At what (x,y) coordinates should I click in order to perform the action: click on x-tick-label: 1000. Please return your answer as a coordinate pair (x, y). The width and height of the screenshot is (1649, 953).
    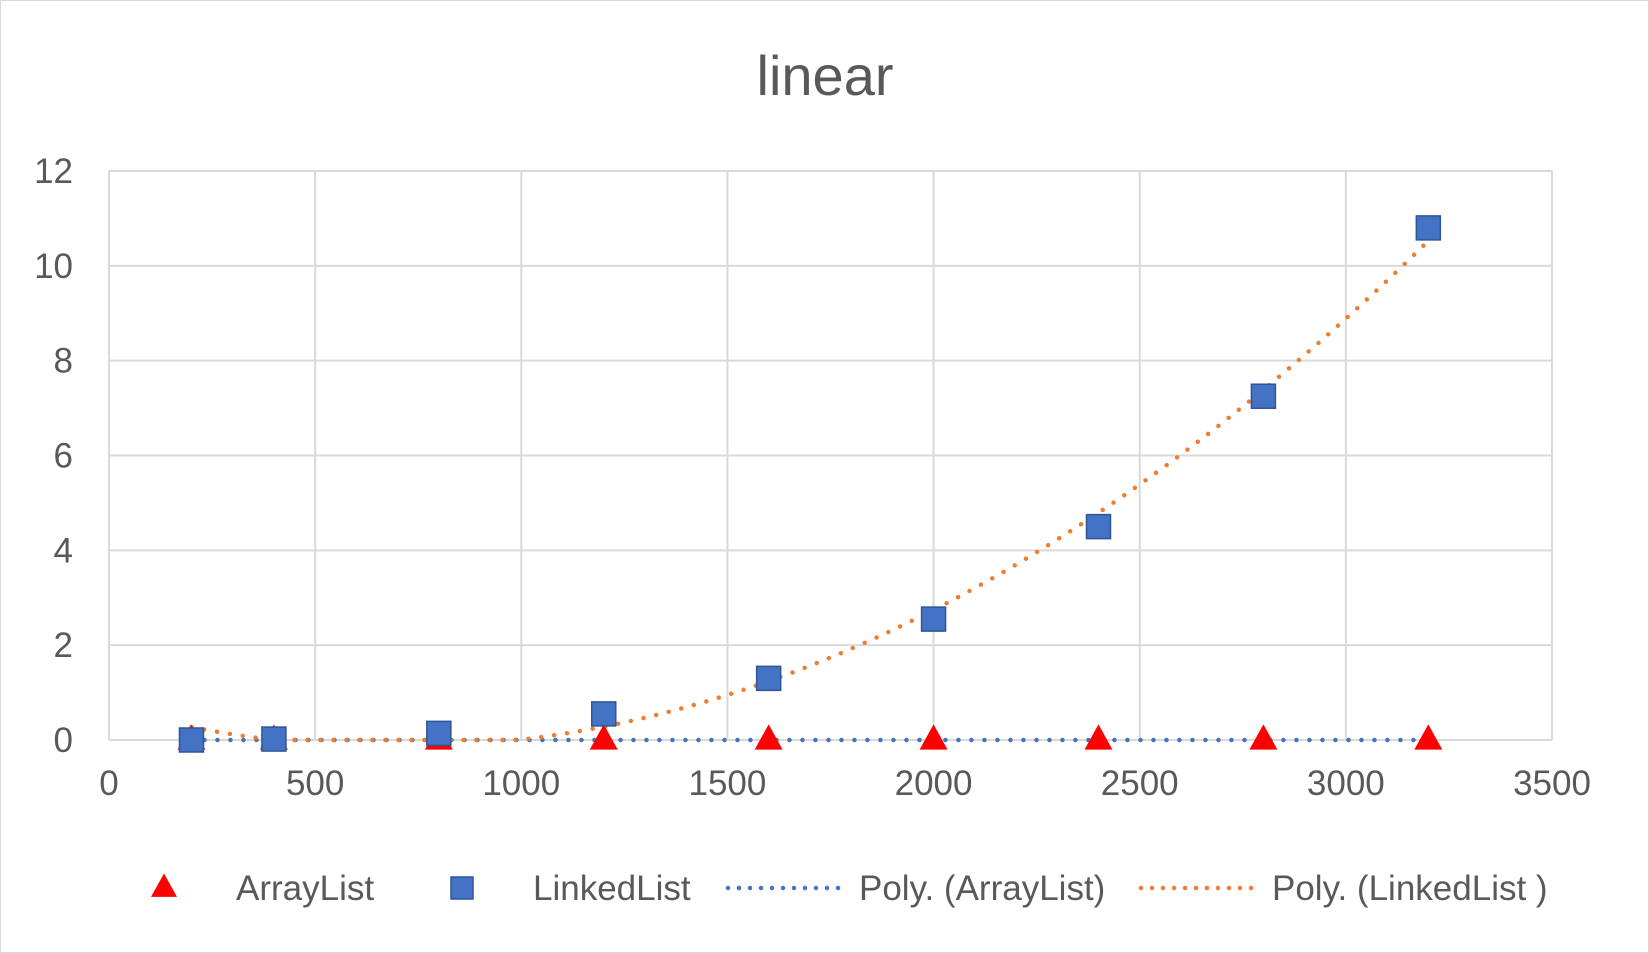
    Looking at the image, I should click on (521, 783).